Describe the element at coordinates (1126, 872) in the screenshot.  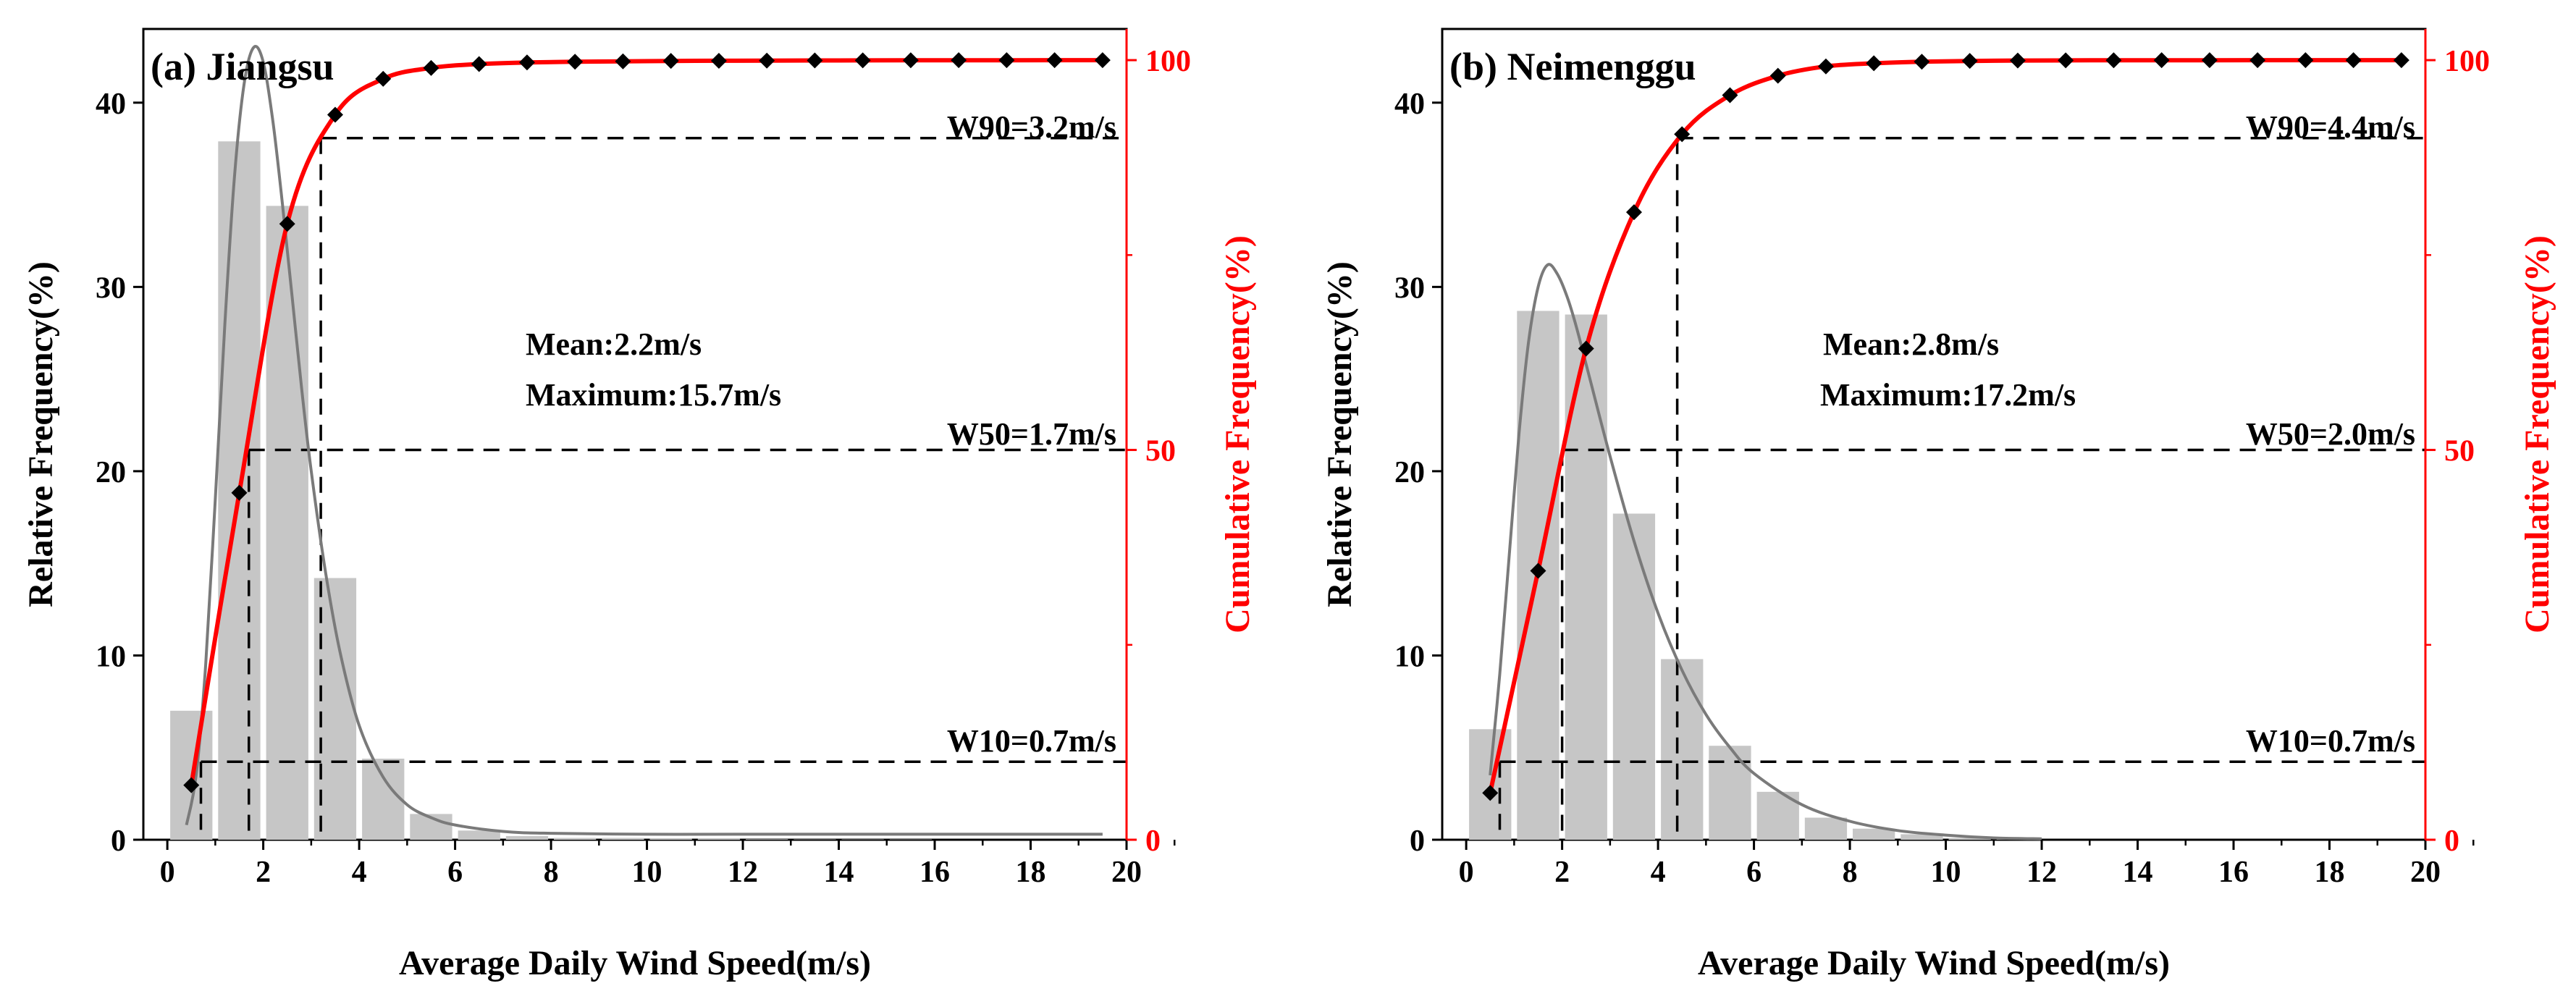
I see `x-tick-label: 20` at that location.